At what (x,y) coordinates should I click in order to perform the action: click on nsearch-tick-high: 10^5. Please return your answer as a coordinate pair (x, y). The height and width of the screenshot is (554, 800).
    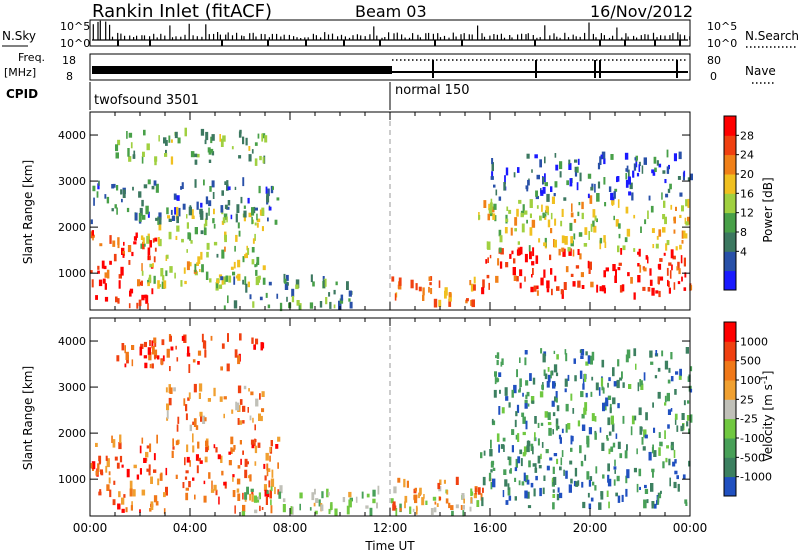
    Looking at the image, I should click on (722, 26).